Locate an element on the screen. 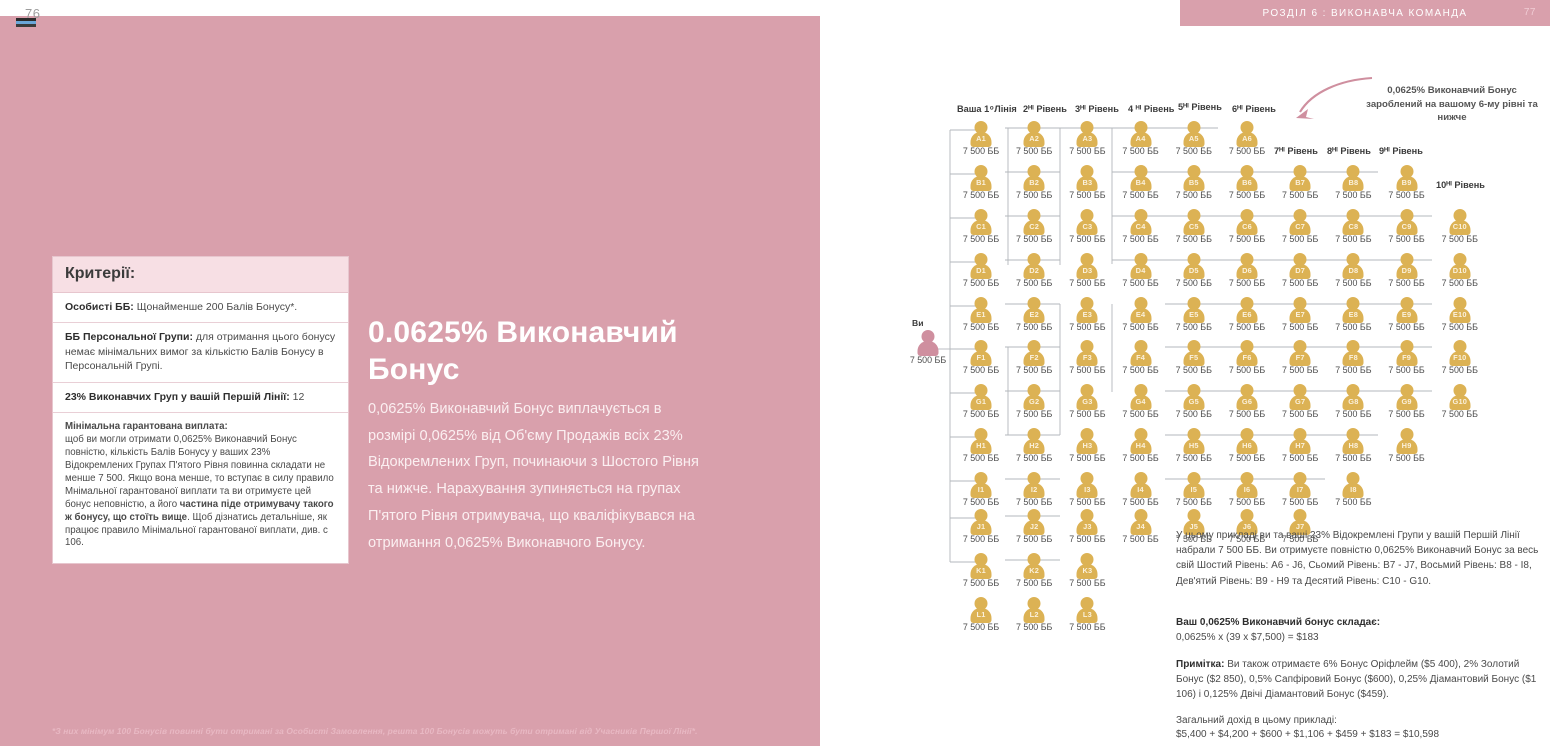 Image resolution: width=1550 pixels, height=746 pixels. node-L3: L3 7 500 ББ is located at coordinates (1087, 614).